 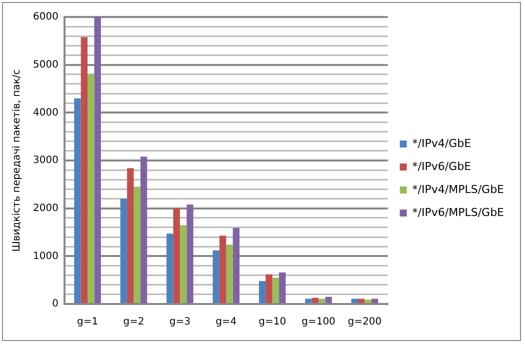 I want to click on legend-label: */IPv6/MPLS/GbE, so click(x=458, y=212).